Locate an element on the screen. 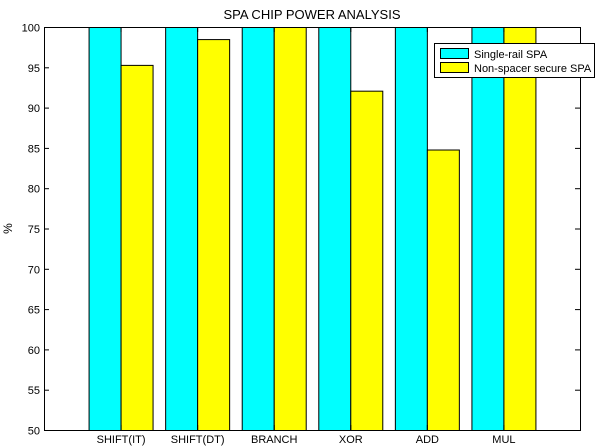 The width and height of the screenshot is (602, 447). x-tick-label-5: MUL is located at coordinates (503, 440).